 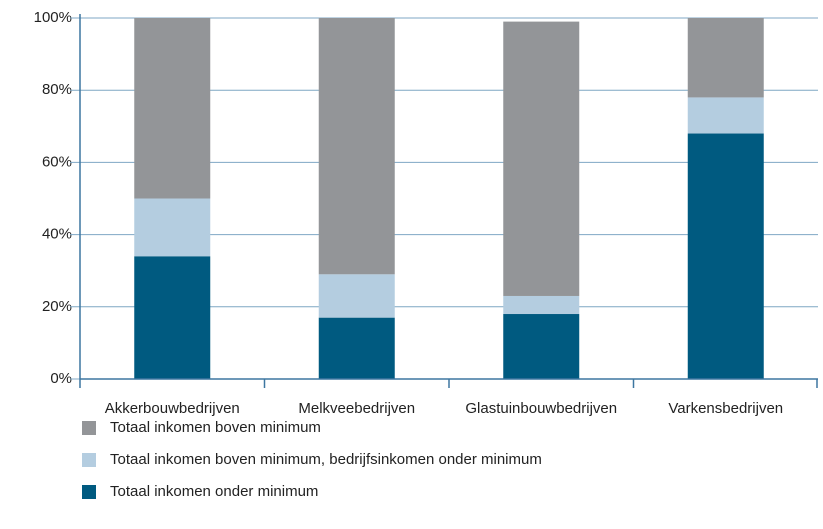 I want to click on legend-label: Totaal inkomen boven minimum, so click(x=215, y=427).